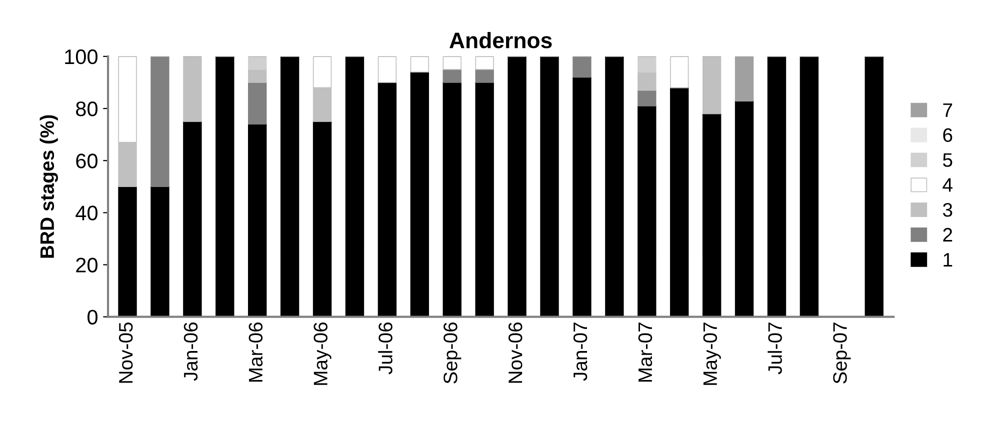 The image size is (982, 434). What do you see at coordinates (453, 353) in the screenshot?
I see `x-tick-label: Sep-06` at bounding box center [453, 353].